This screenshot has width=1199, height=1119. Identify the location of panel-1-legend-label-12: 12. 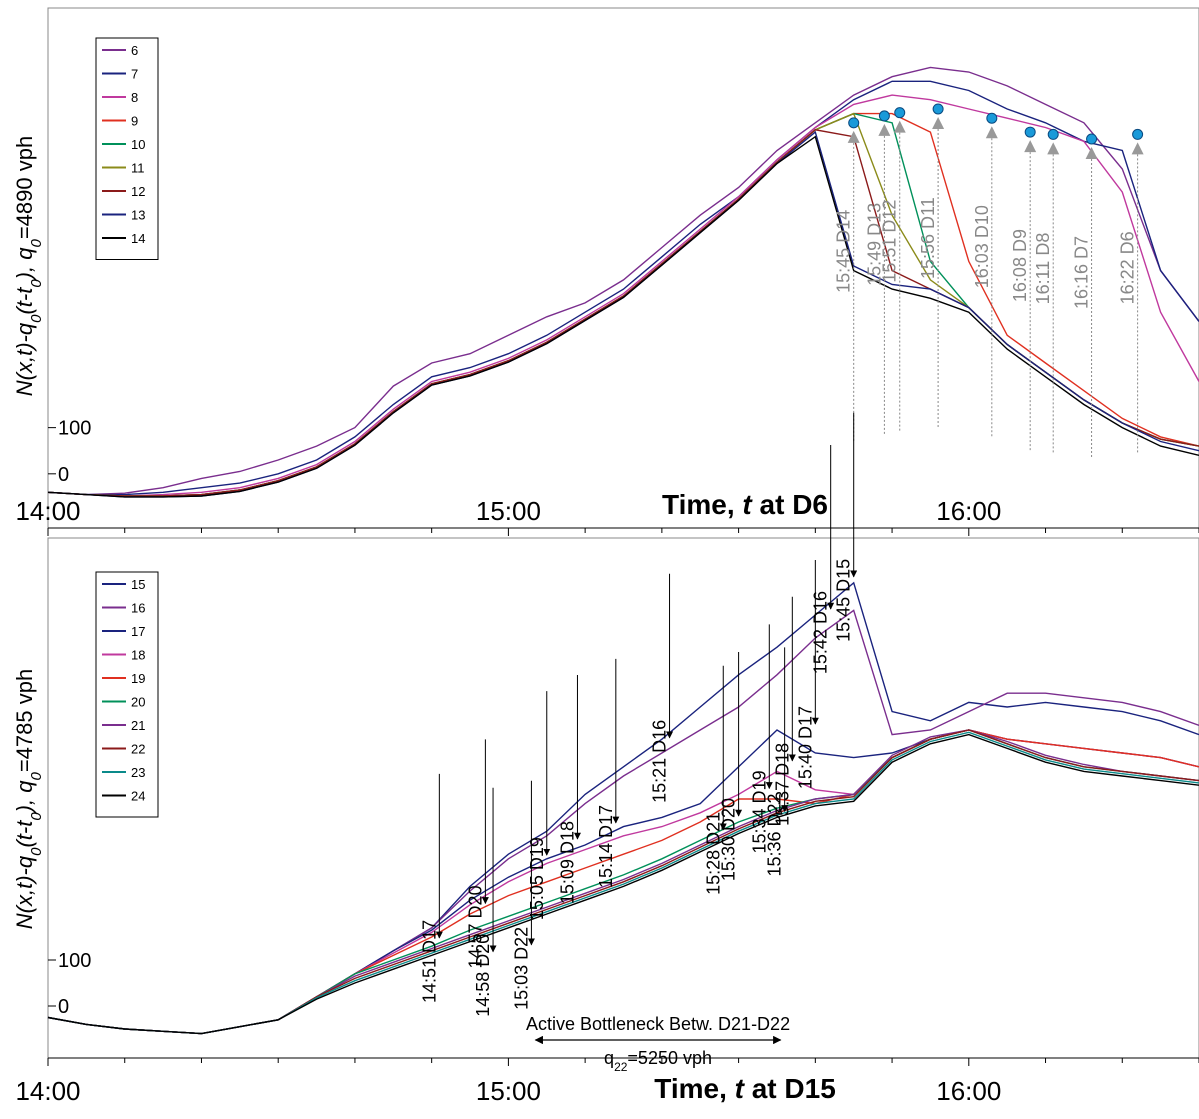
(138, 191).